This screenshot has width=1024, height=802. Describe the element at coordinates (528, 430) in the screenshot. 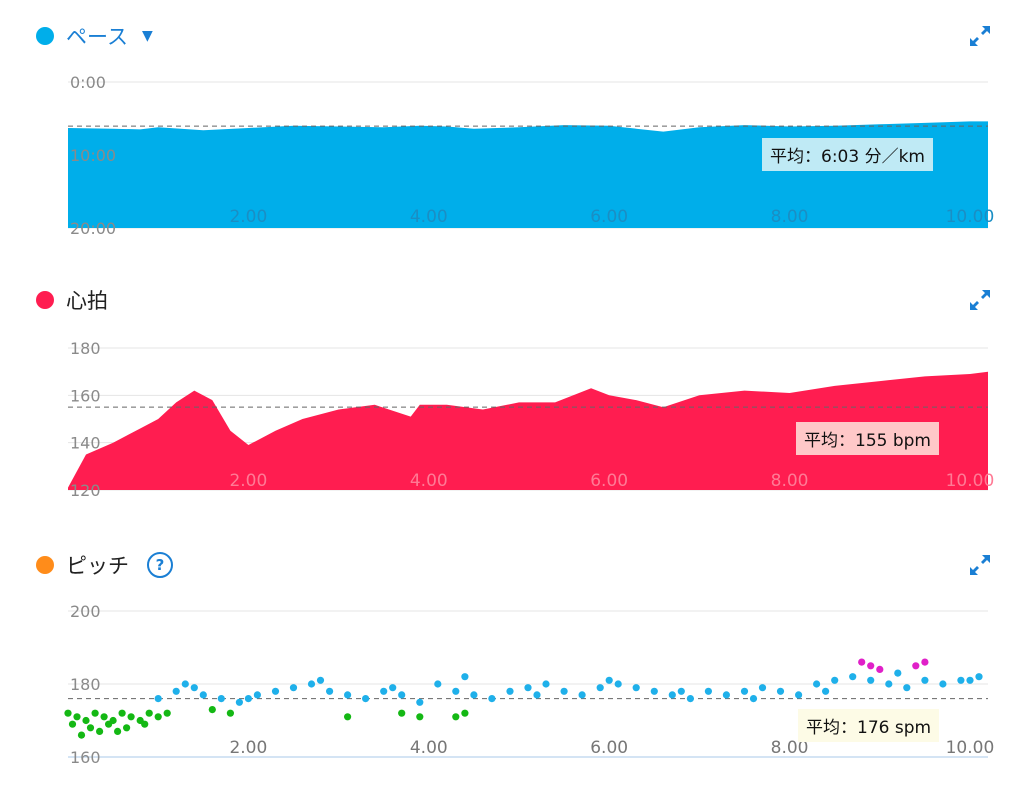

I see `heart-rate-area` at that location.